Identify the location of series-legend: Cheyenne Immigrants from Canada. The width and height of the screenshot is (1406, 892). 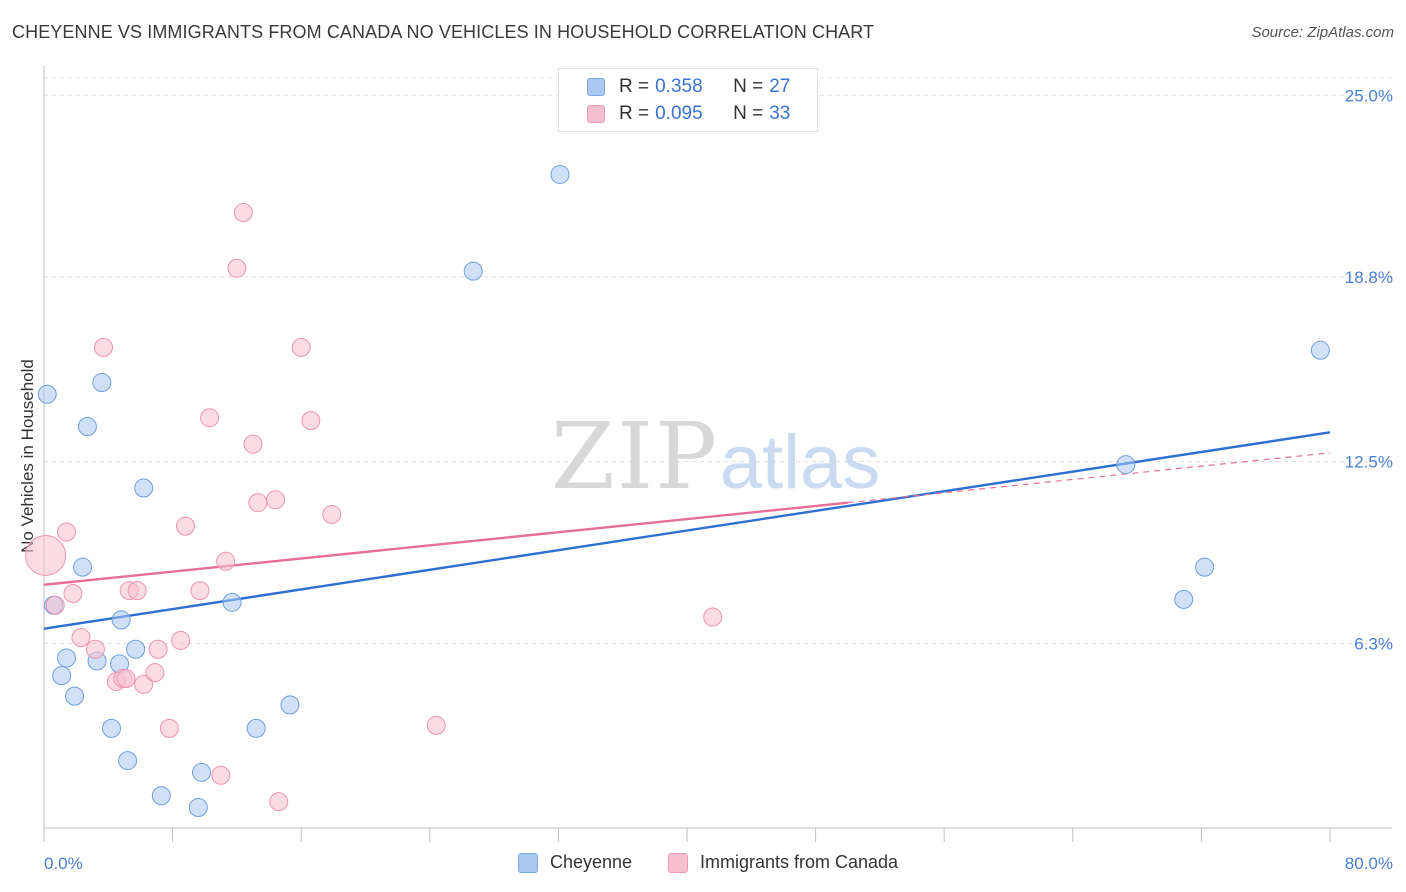
(703, 865).